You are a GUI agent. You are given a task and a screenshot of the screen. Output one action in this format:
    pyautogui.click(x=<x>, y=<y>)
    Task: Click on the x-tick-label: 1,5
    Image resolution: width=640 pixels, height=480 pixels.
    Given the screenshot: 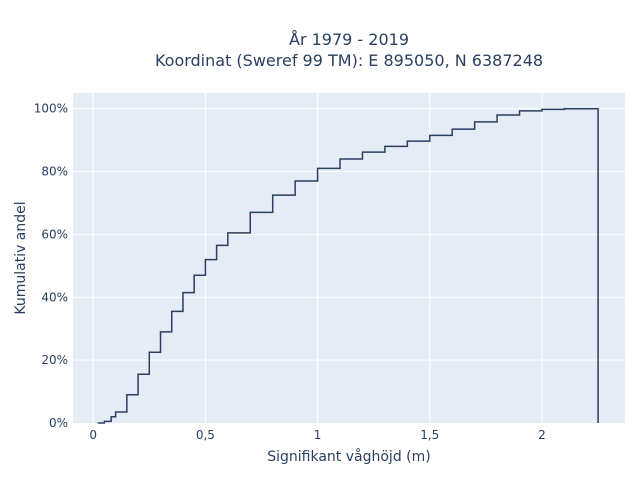 What is the action you would take?
    pyautogui.click(x=429, y=435)
    